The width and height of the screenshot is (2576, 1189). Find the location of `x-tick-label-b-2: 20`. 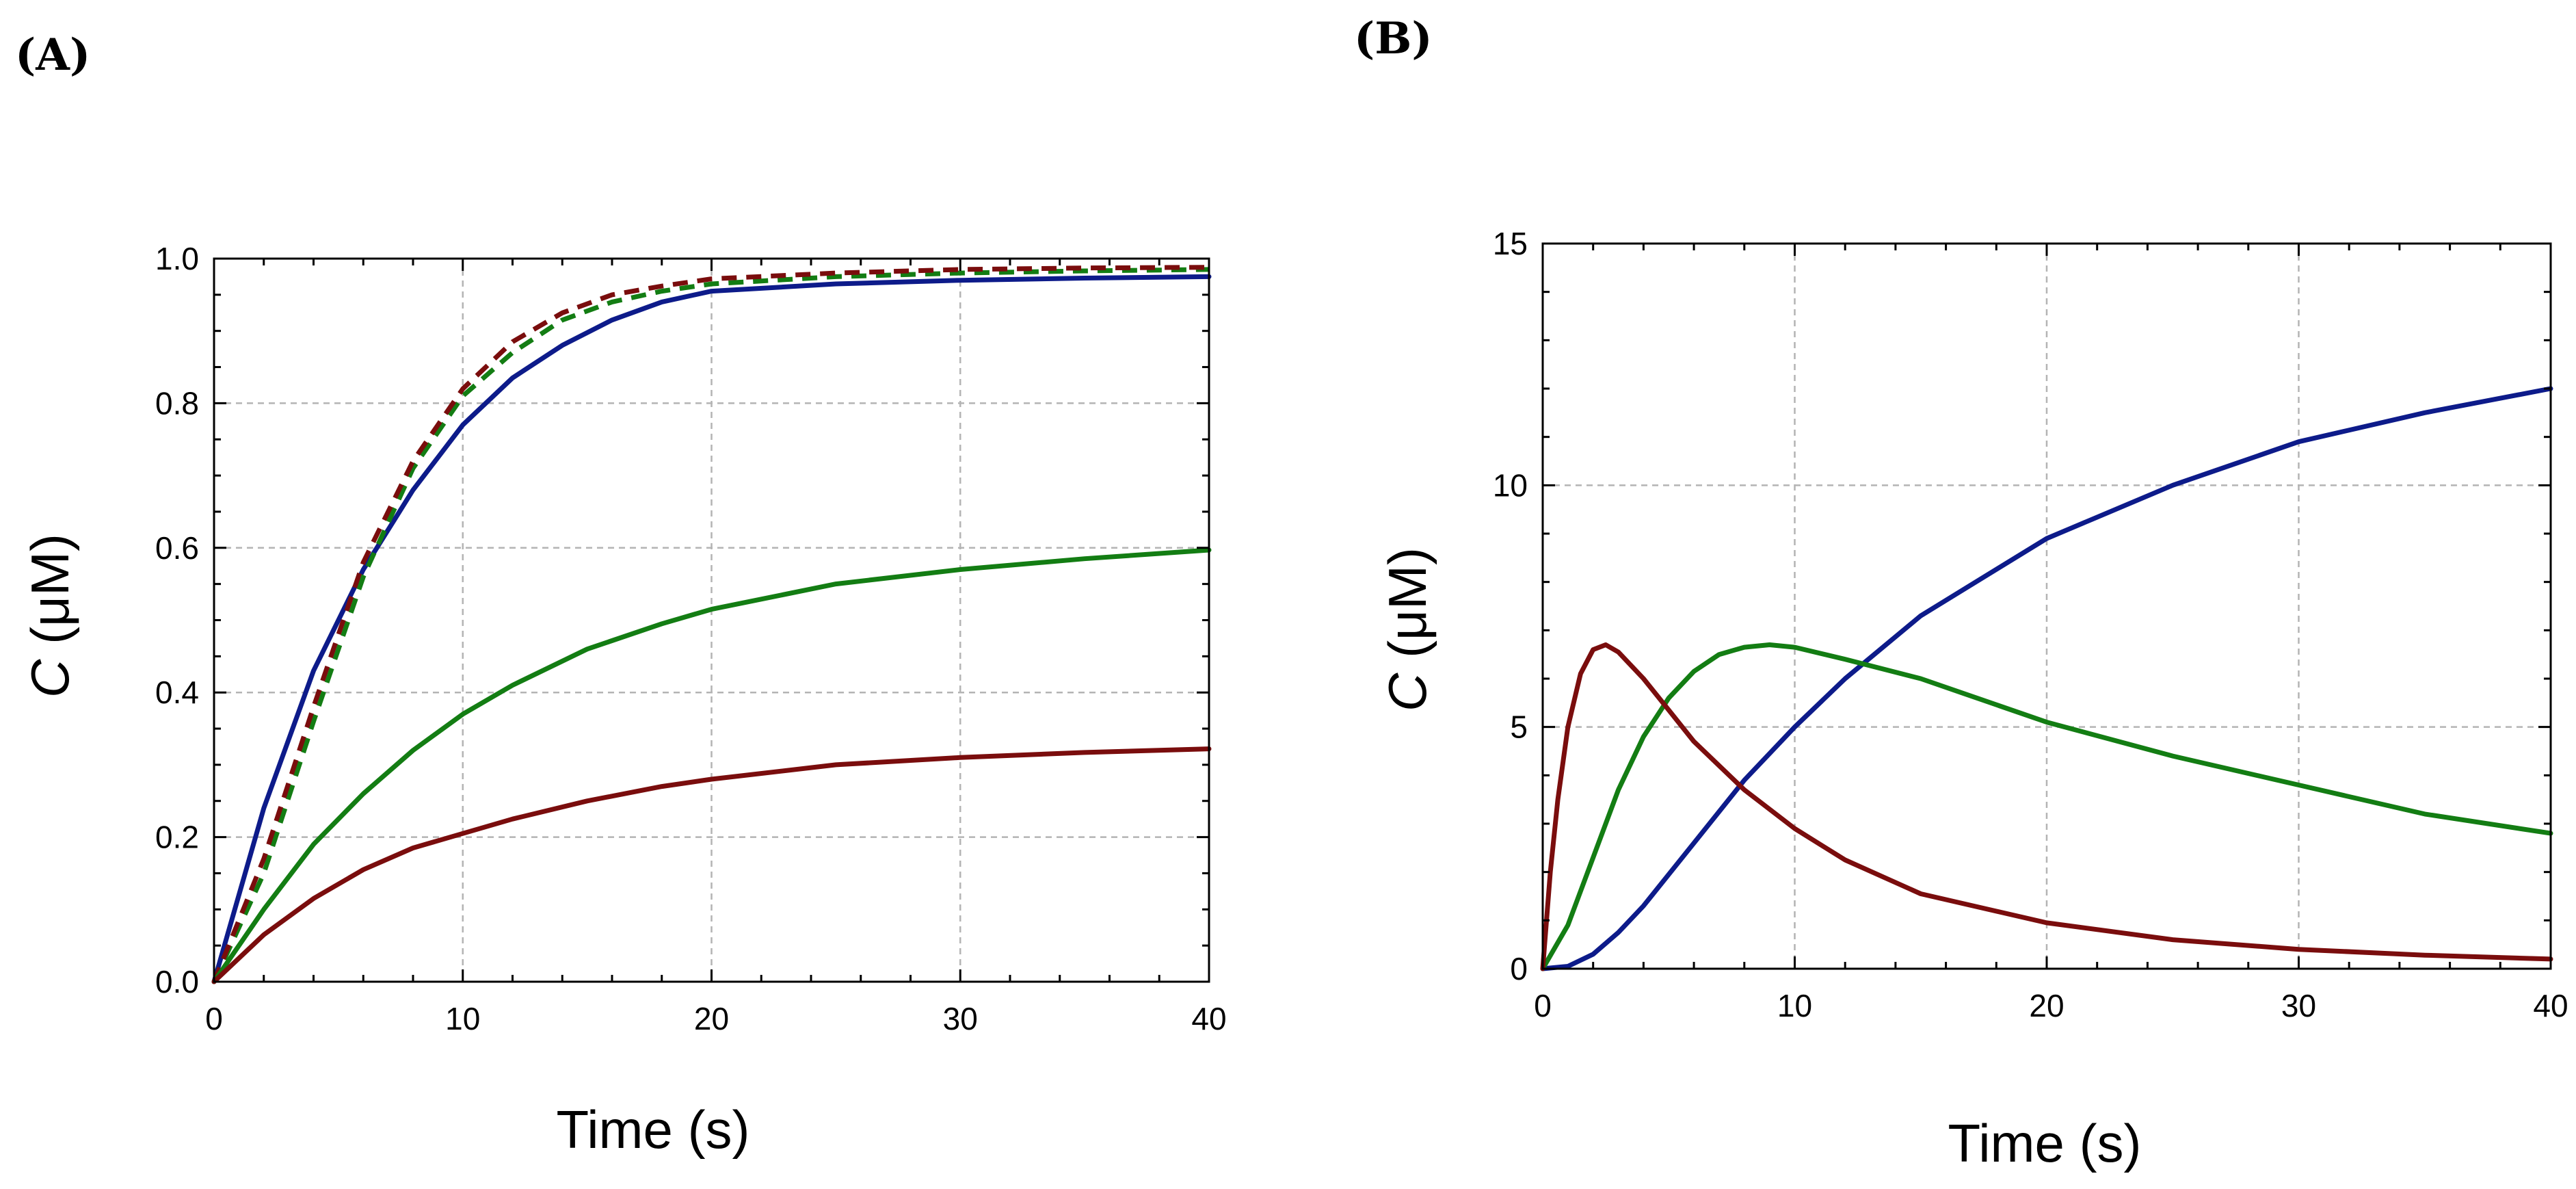

x-tick-label-b-2: 20 is located at coordinates (2046, 1005).